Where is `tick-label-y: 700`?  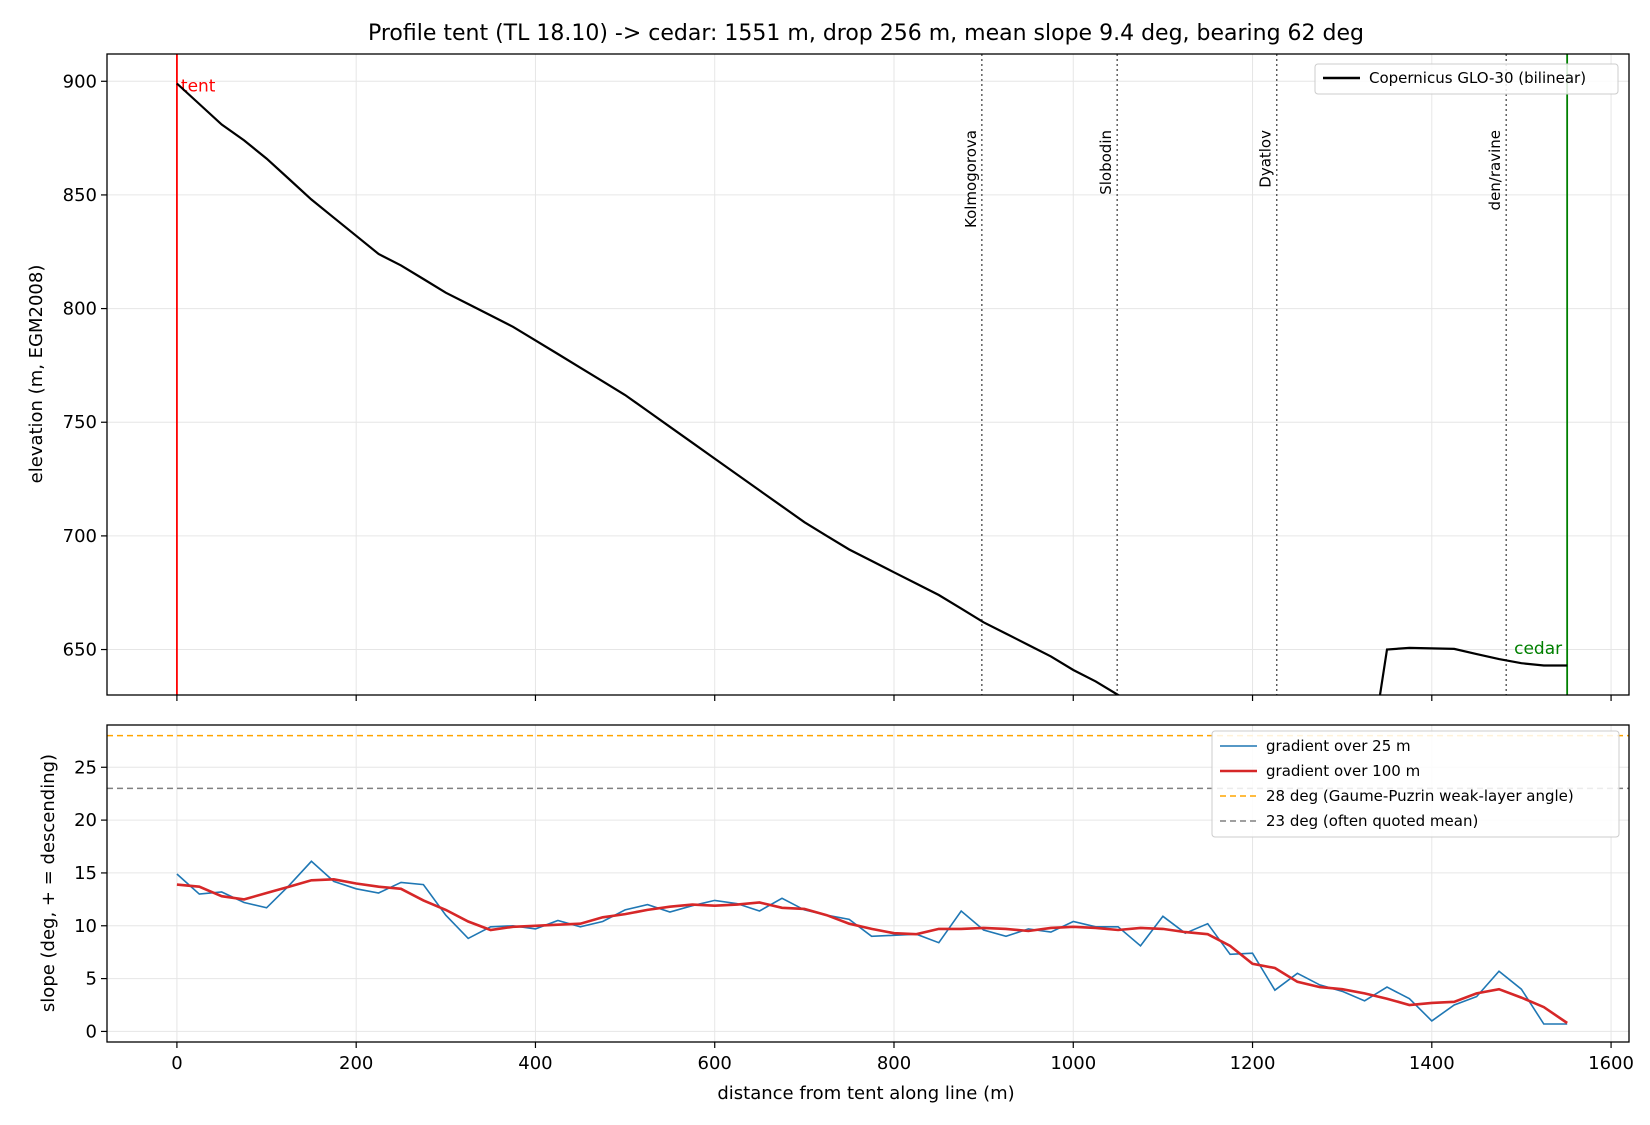
tick-label-y: 700 is located at coordinates (80, 536).